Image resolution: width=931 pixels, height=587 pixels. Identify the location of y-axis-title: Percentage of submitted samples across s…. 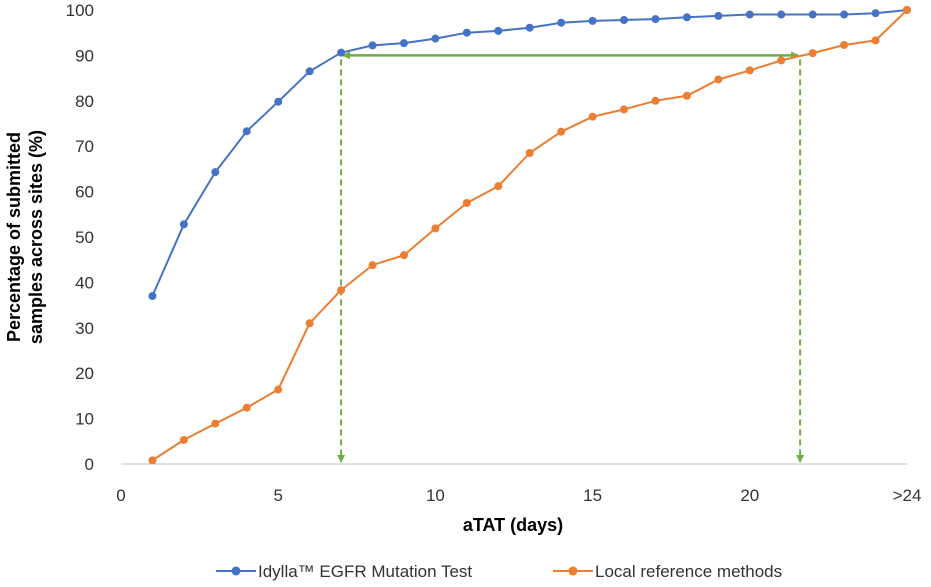
(25, 237).